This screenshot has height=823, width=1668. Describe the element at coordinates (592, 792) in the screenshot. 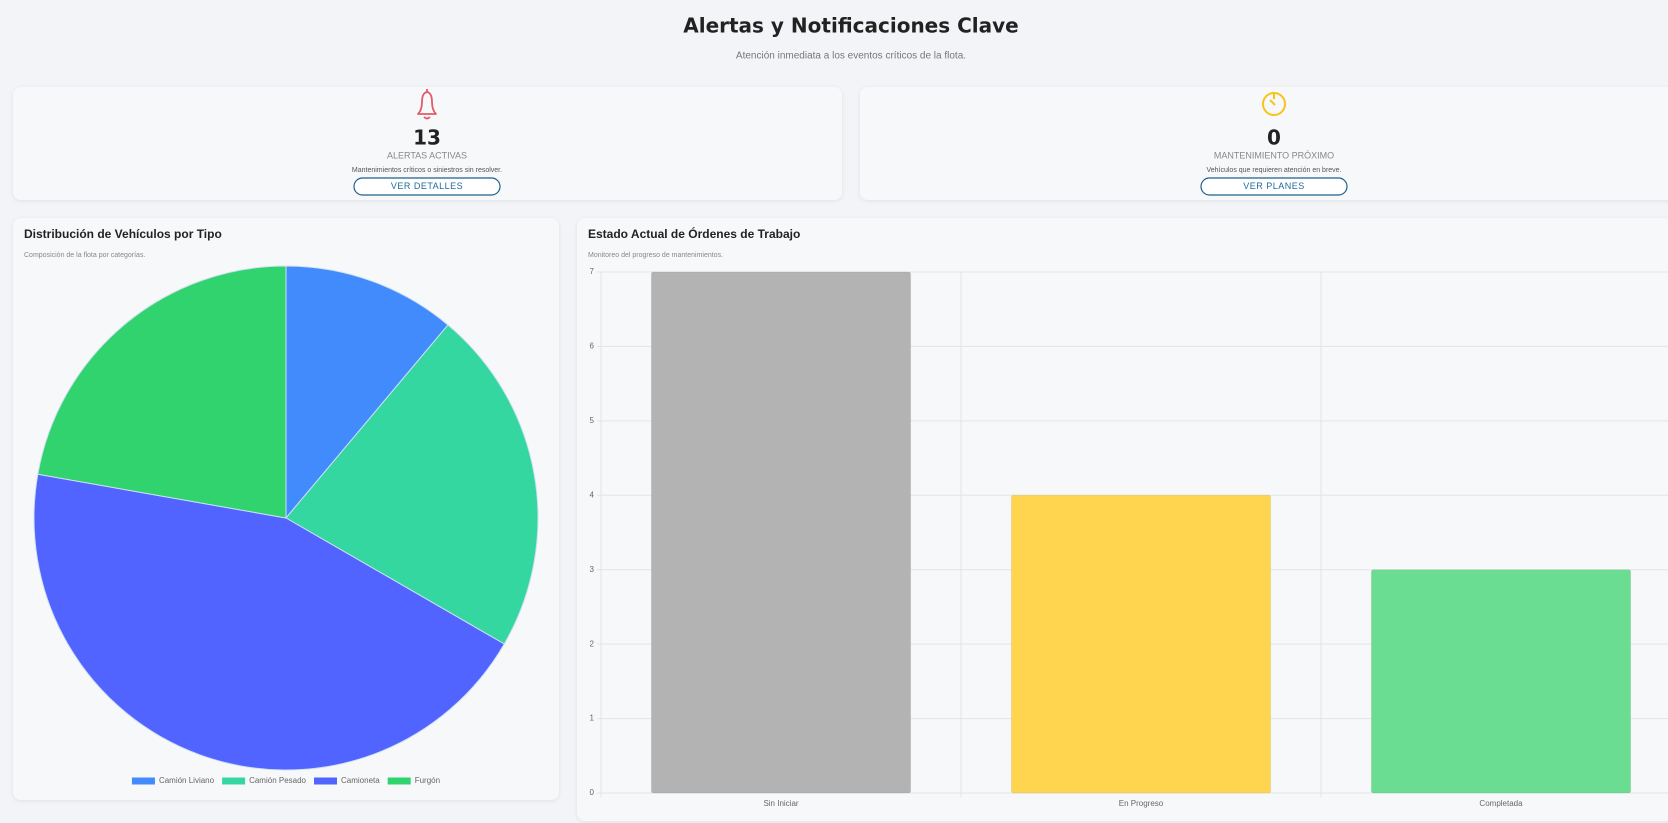

I see `y-tick-label: 0` at that location.